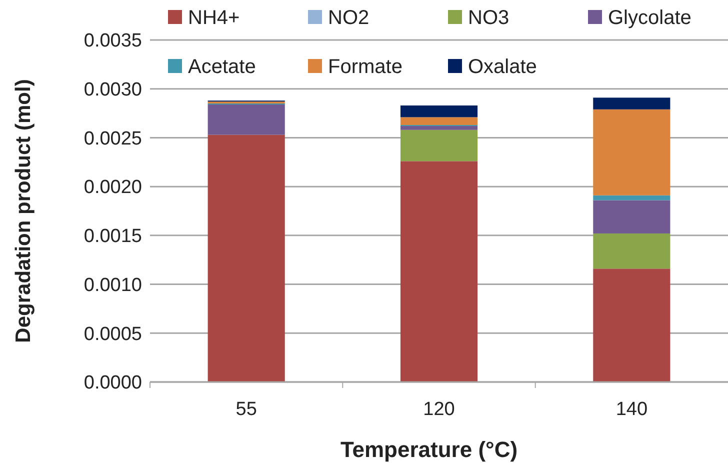  I want to click on y-tick-label: 0.0010, so click(113, 285).